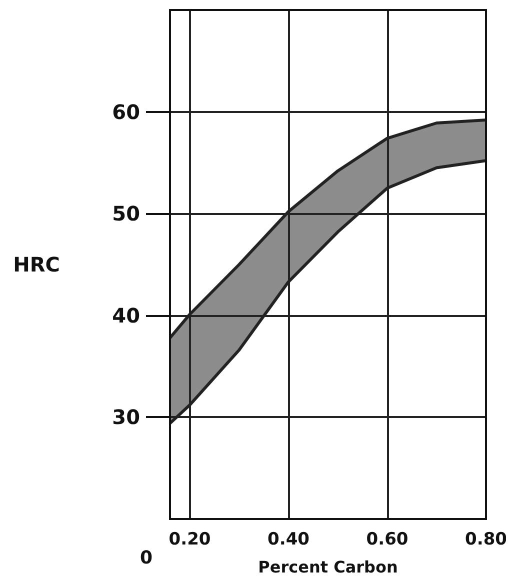 The image size is (514, 581). What do you see at coordinates (486, 540) in the screenshot?
I see `x-tick-label: 0.80` at bounding box center [486, 540].